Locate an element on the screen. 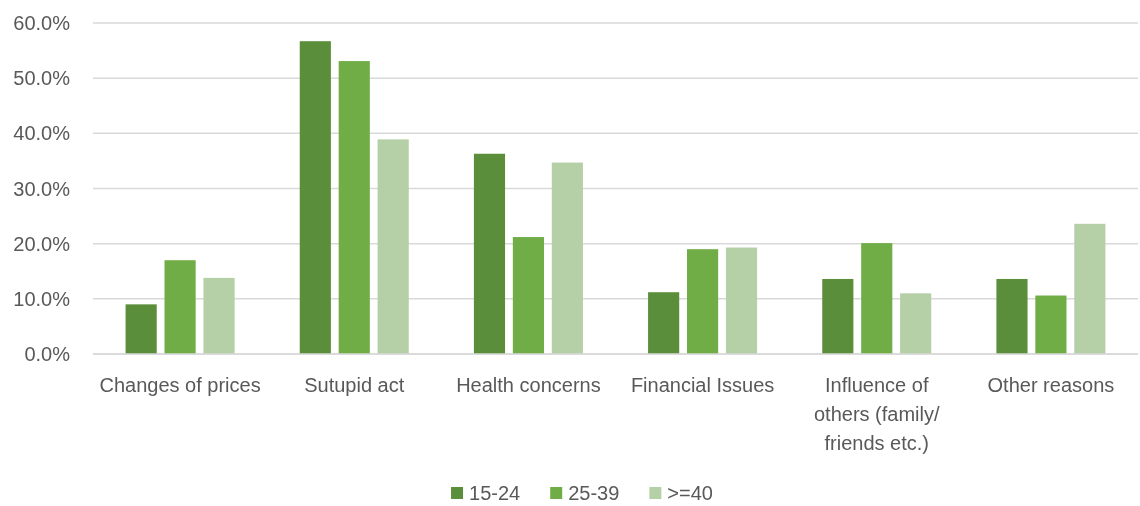 The width and height of the screenshot is (1140, 506). y-tick-label: 60.0% is located at coordinates (42, 23).